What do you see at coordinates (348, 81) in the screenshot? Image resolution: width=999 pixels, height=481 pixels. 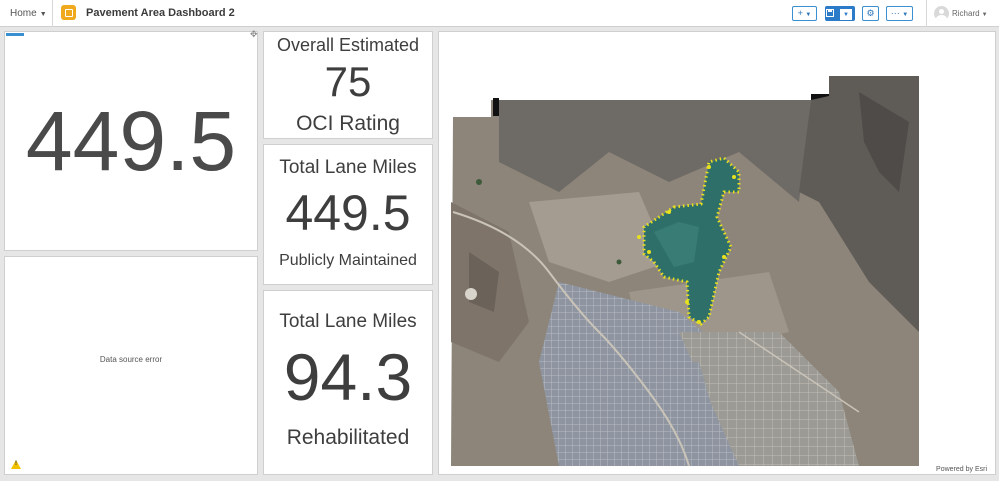 I see `indicator-value: 75` at bounding box center [348, 81].